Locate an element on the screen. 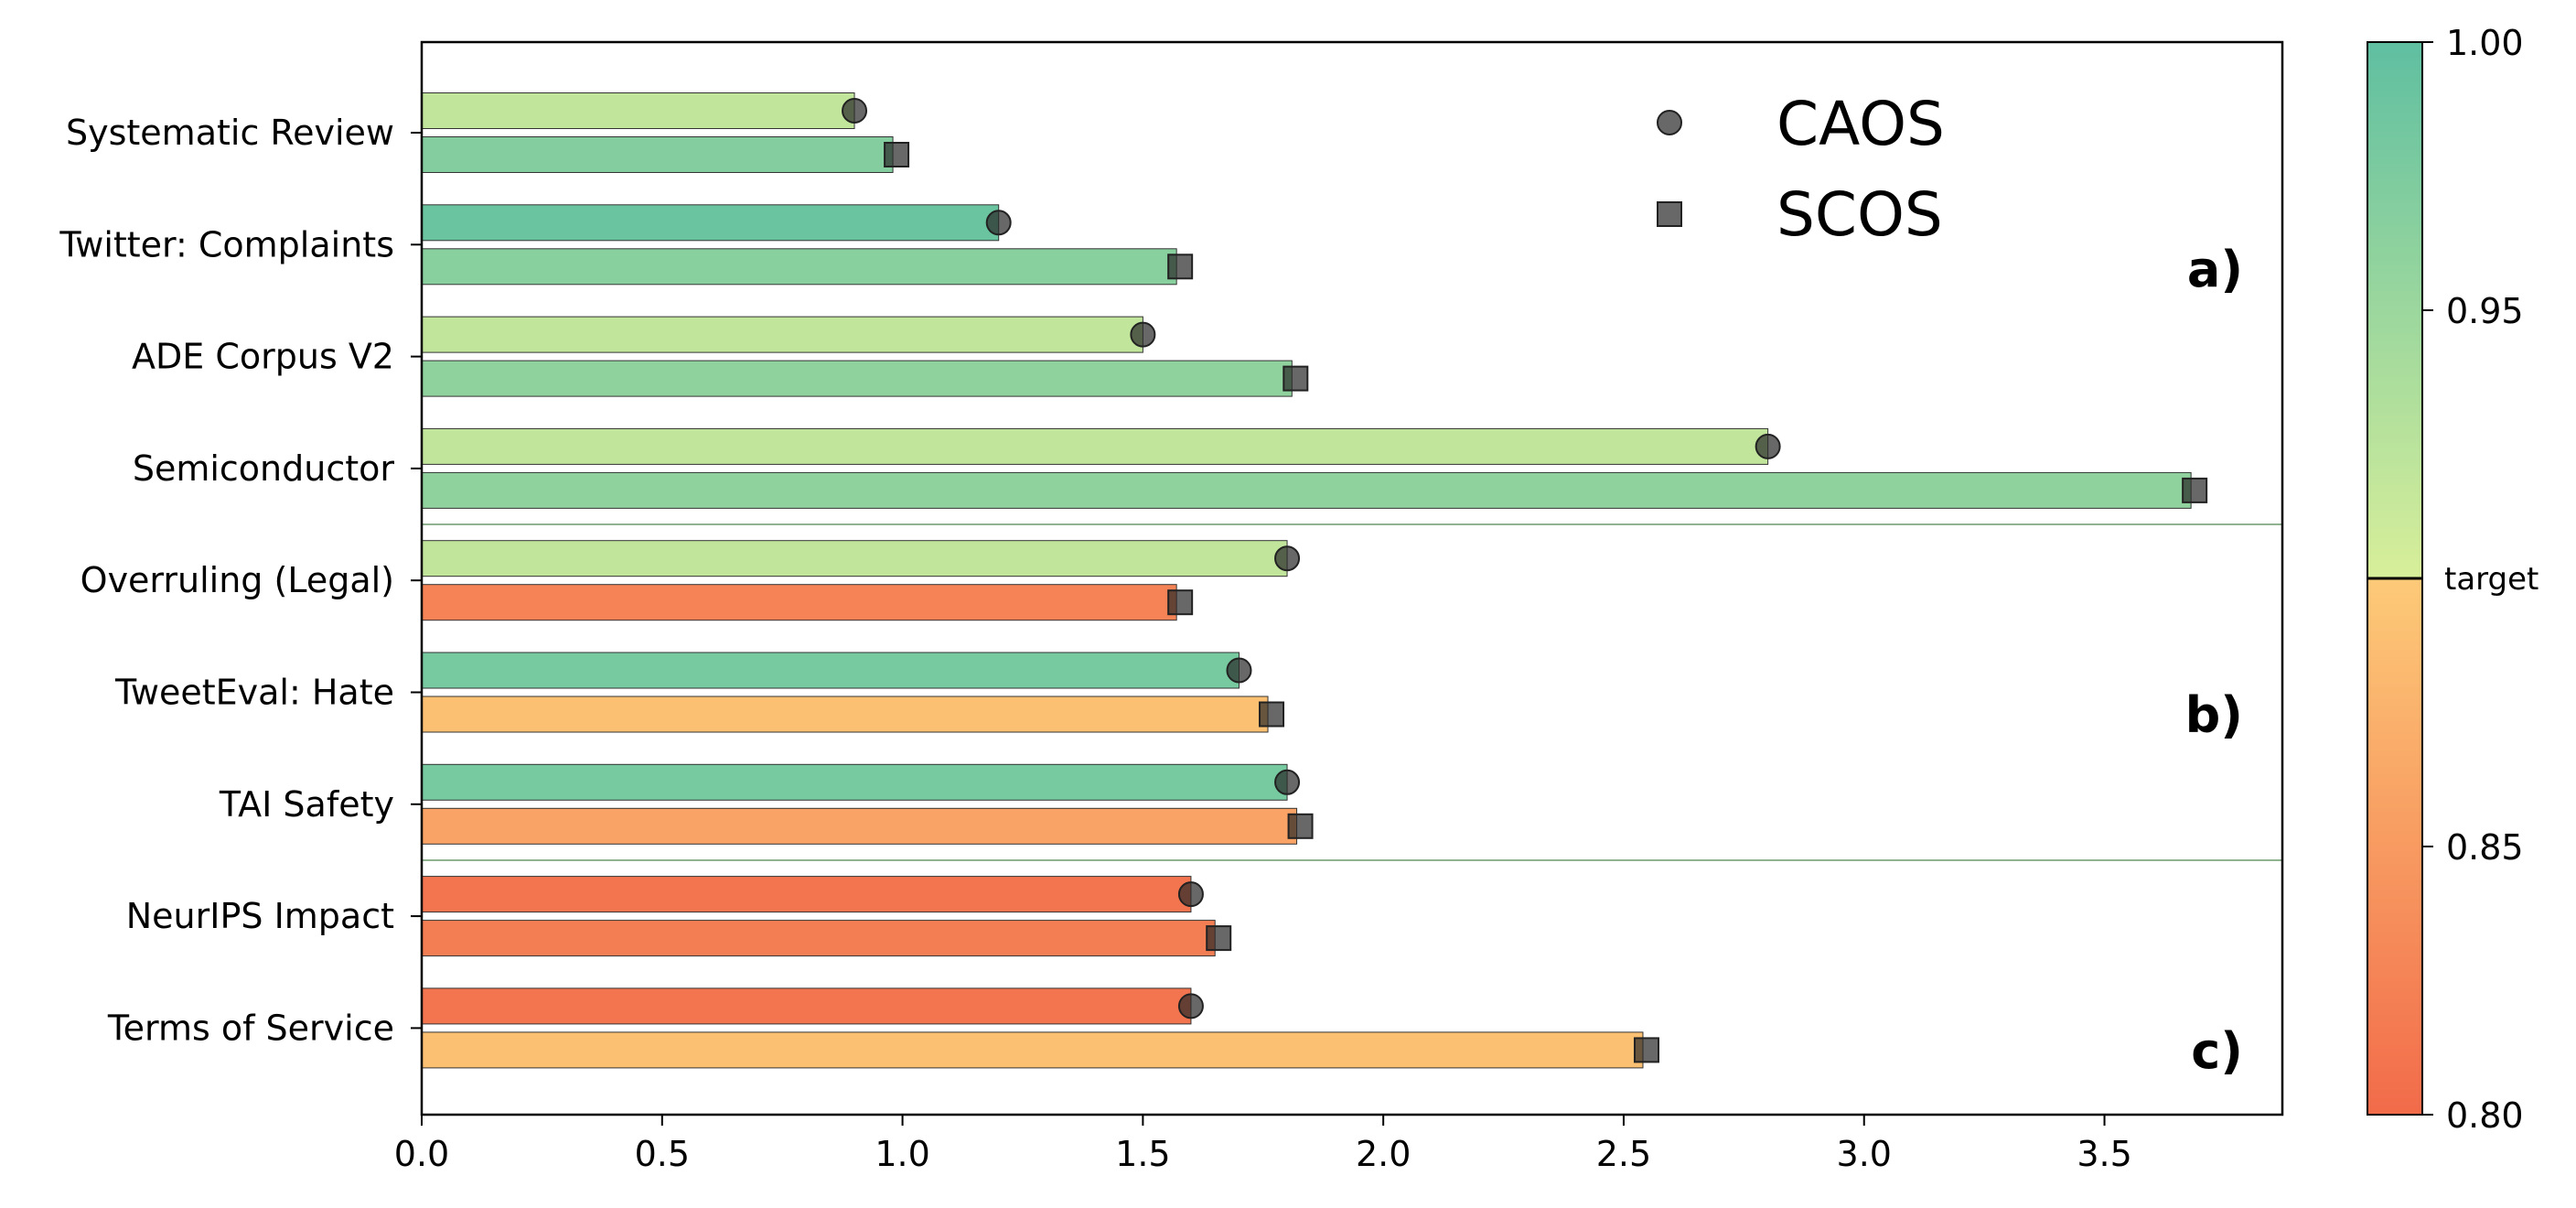 Image resolution: width=2576 pixels, height=1208 pixels. y-tick-label-8: NeurIPS Impact is located at coordinates (260, 916).